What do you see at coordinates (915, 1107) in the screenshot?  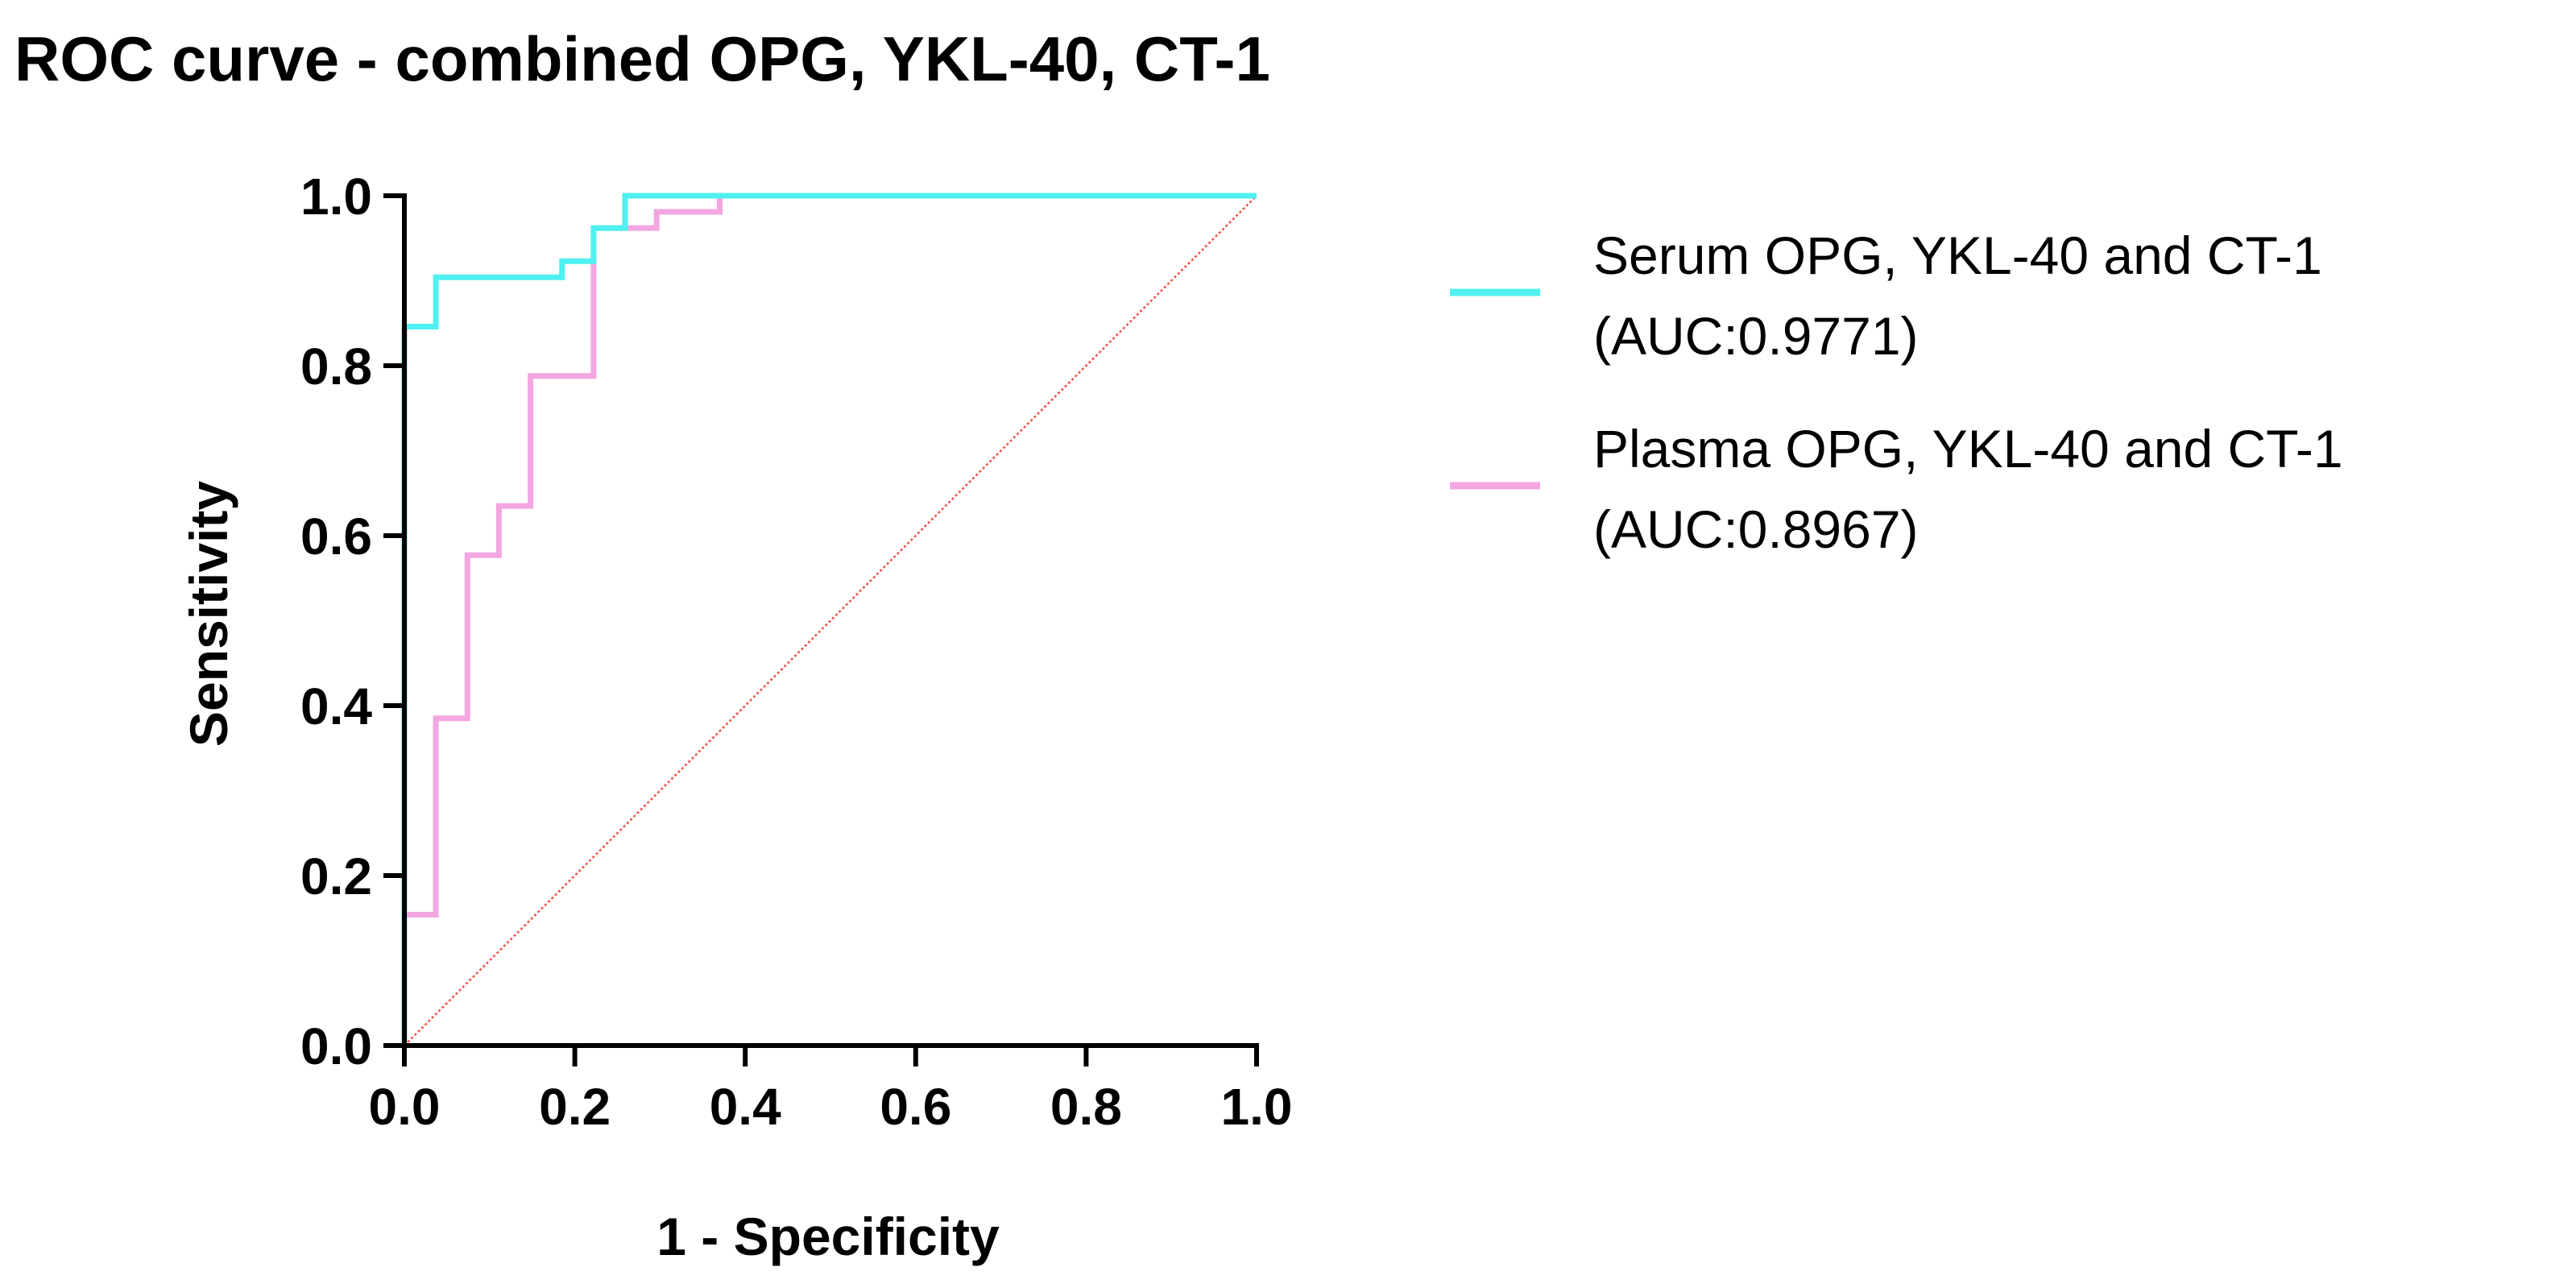 I see `x-tick-label: 0.6` at bounding box center [915, 1107].